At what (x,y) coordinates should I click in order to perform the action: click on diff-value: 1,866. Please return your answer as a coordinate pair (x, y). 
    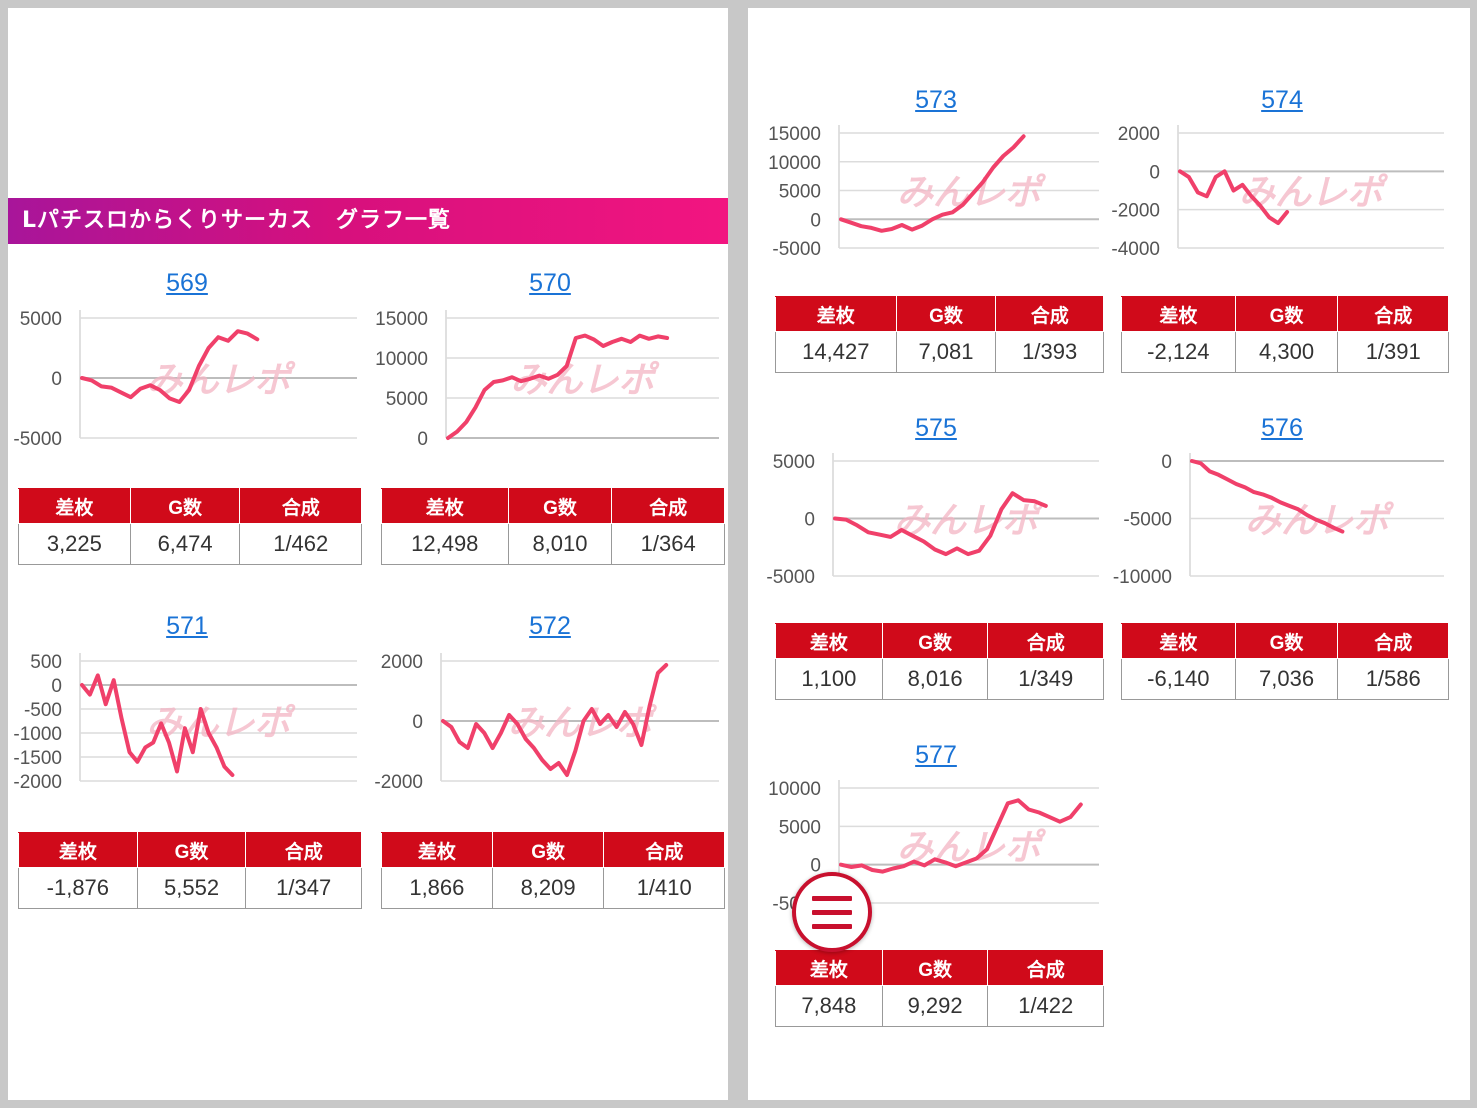
    Looking at the image, I should click on (437, 888).